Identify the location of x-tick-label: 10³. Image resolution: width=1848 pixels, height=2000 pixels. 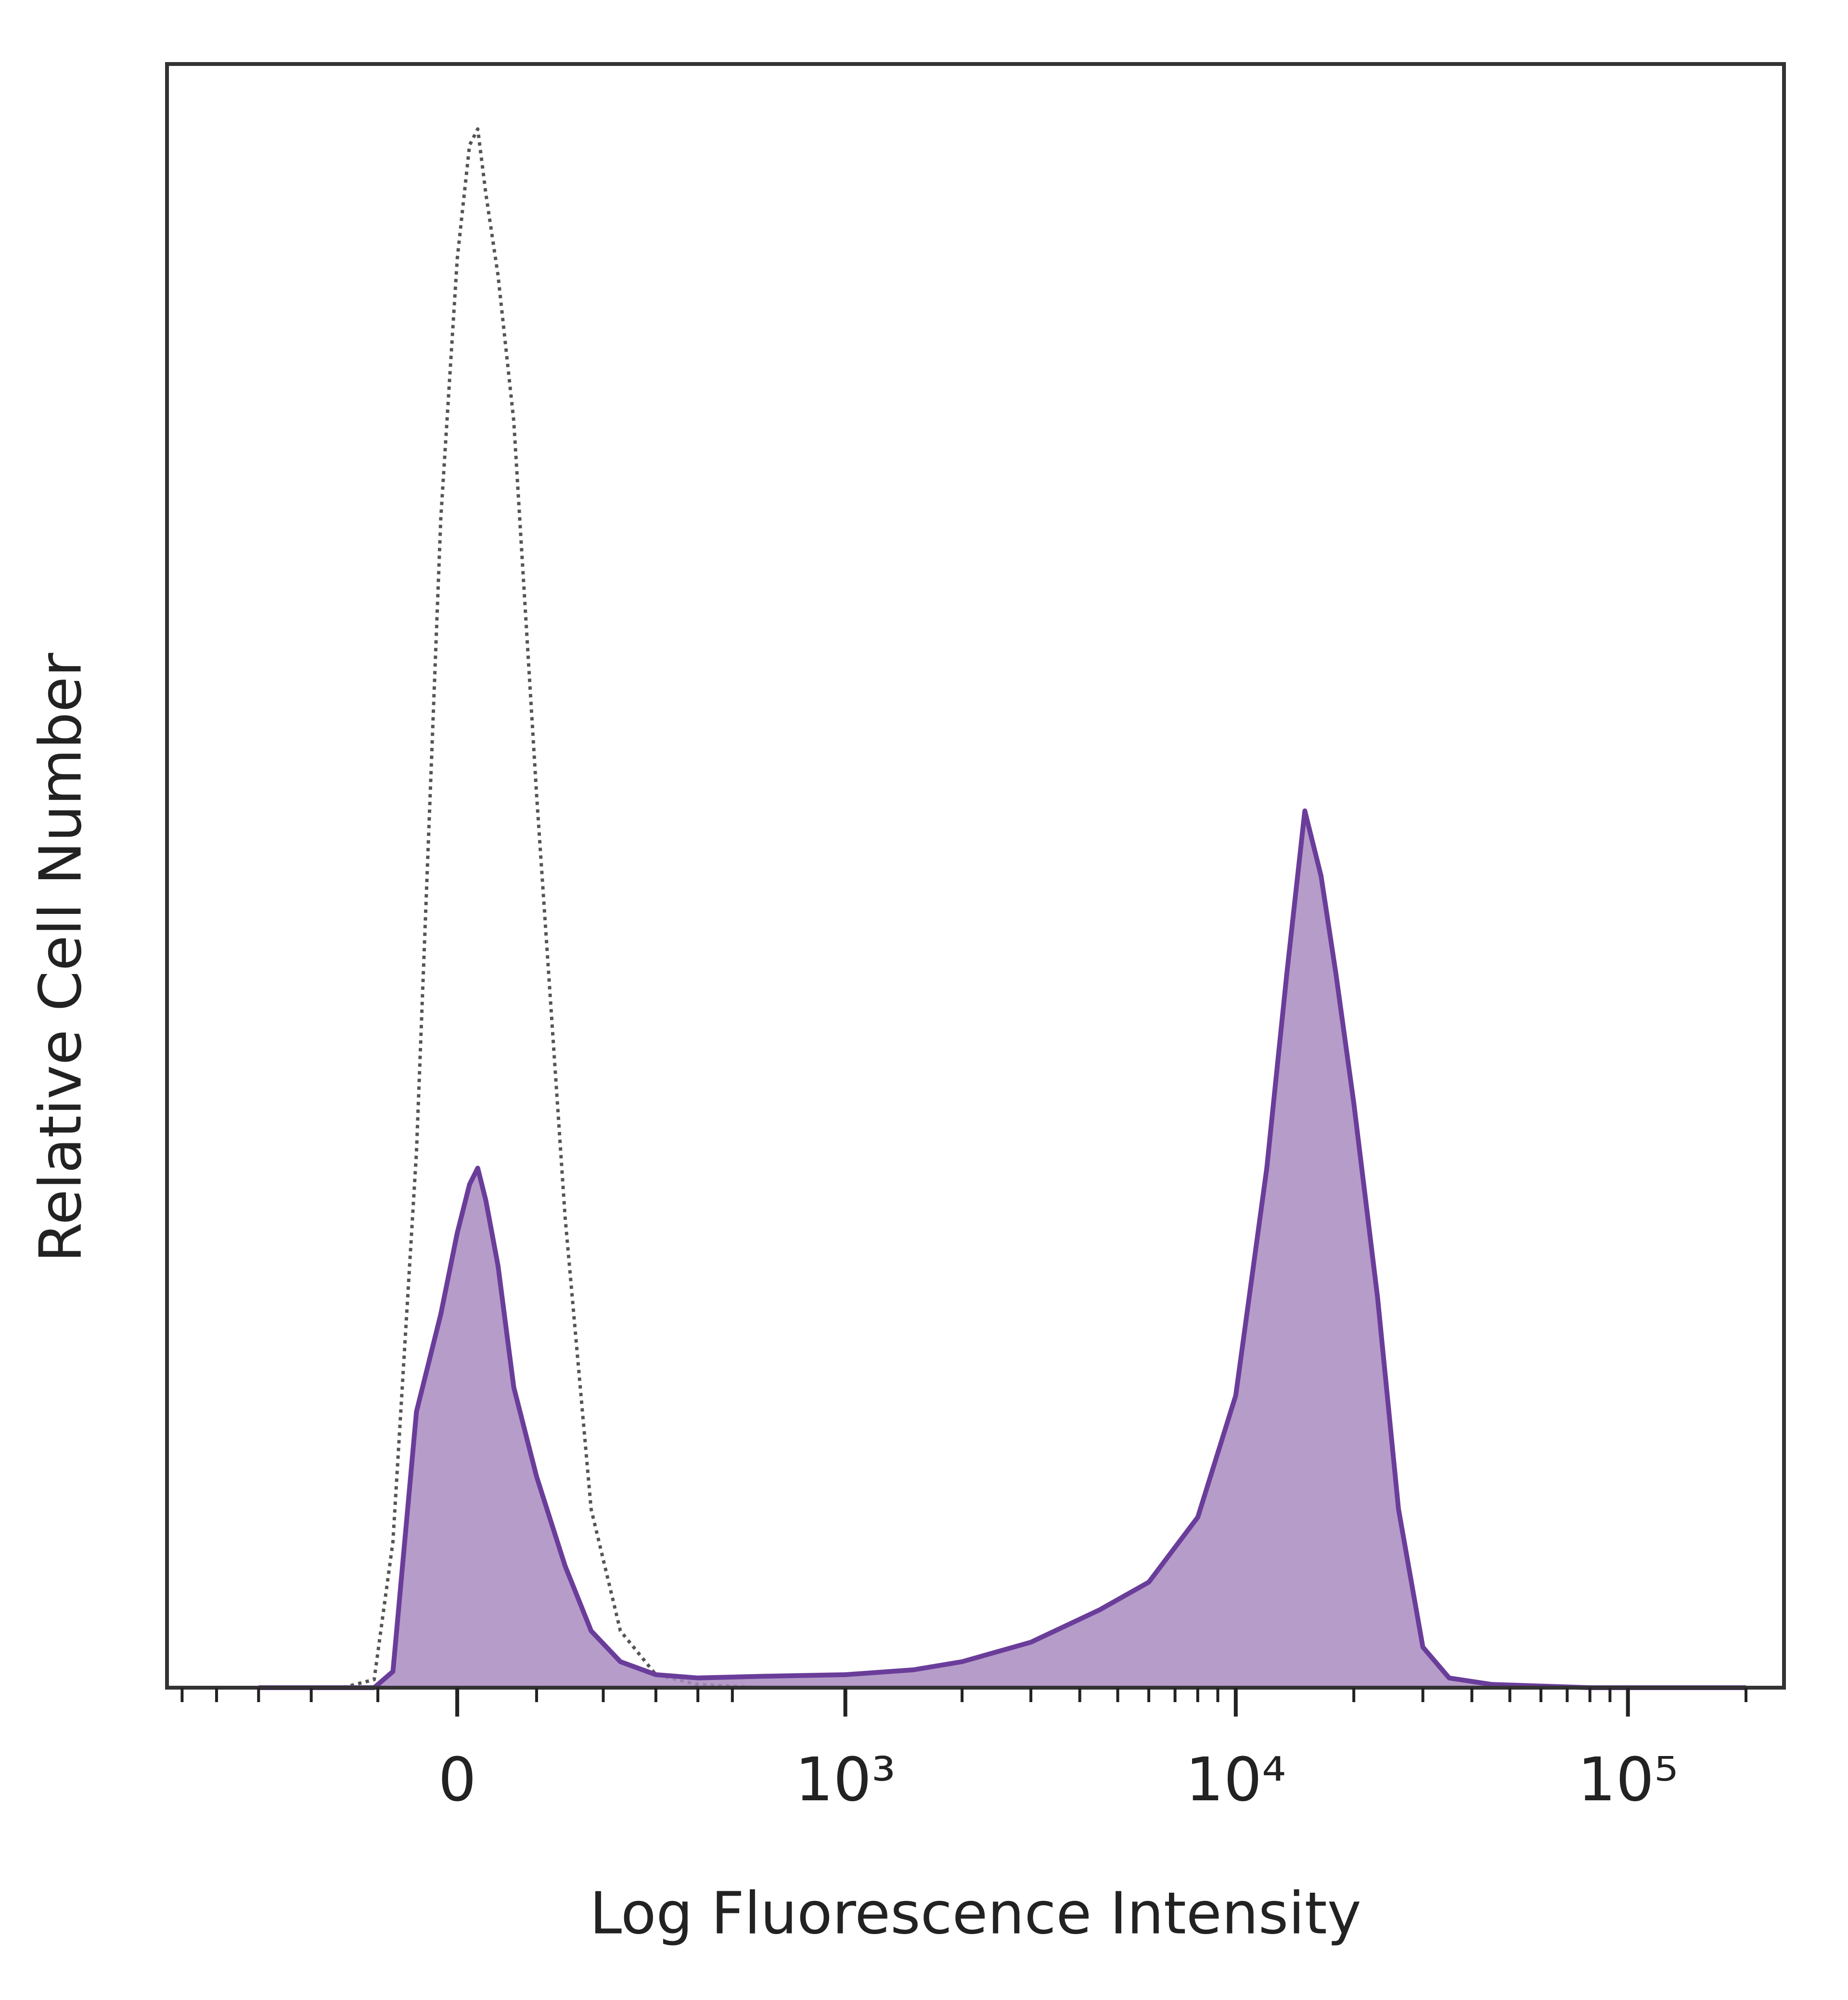
(845, 1780).